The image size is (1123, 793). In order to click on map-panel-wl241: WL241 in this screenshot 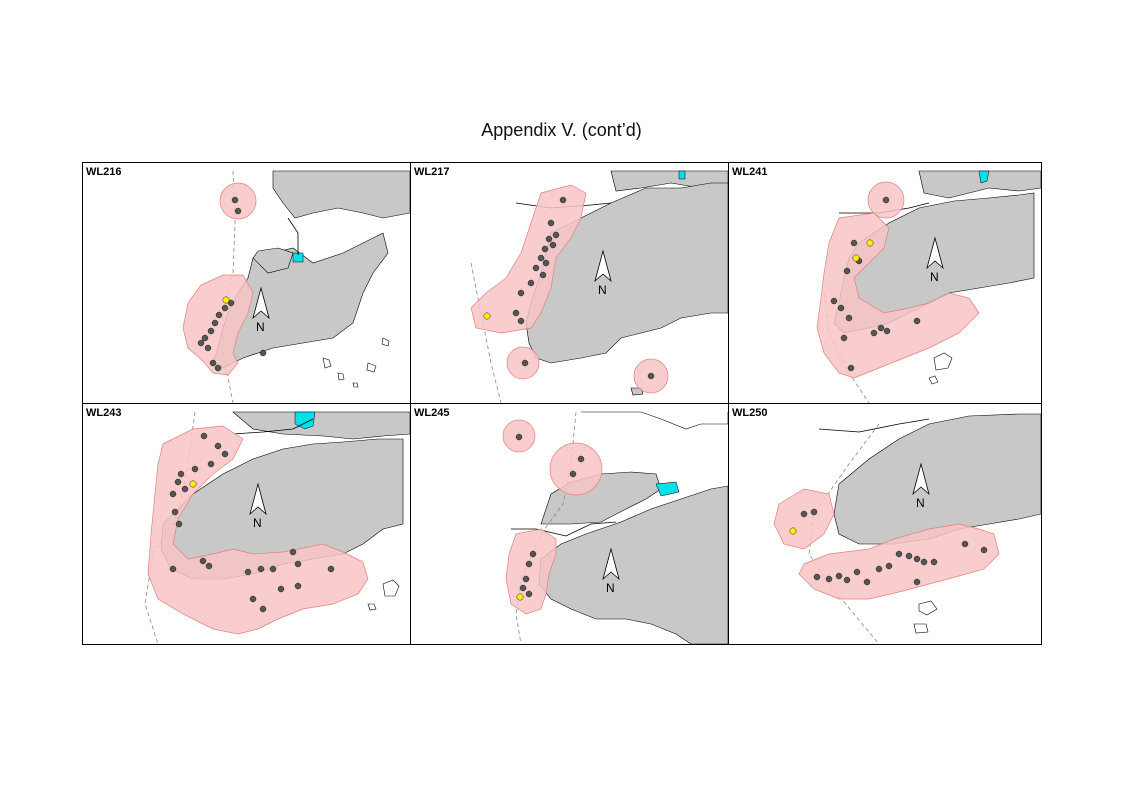, I will do `click(885, 283)`.